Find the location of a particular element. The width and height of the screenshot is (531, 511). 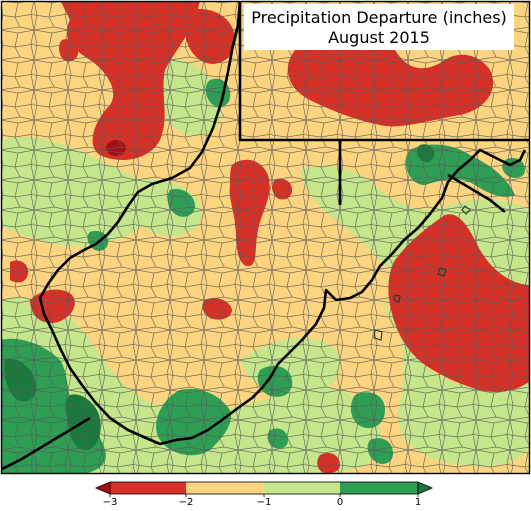

title-line-1: Precipitation Departure (inches) is located at coordinates (379, 17).